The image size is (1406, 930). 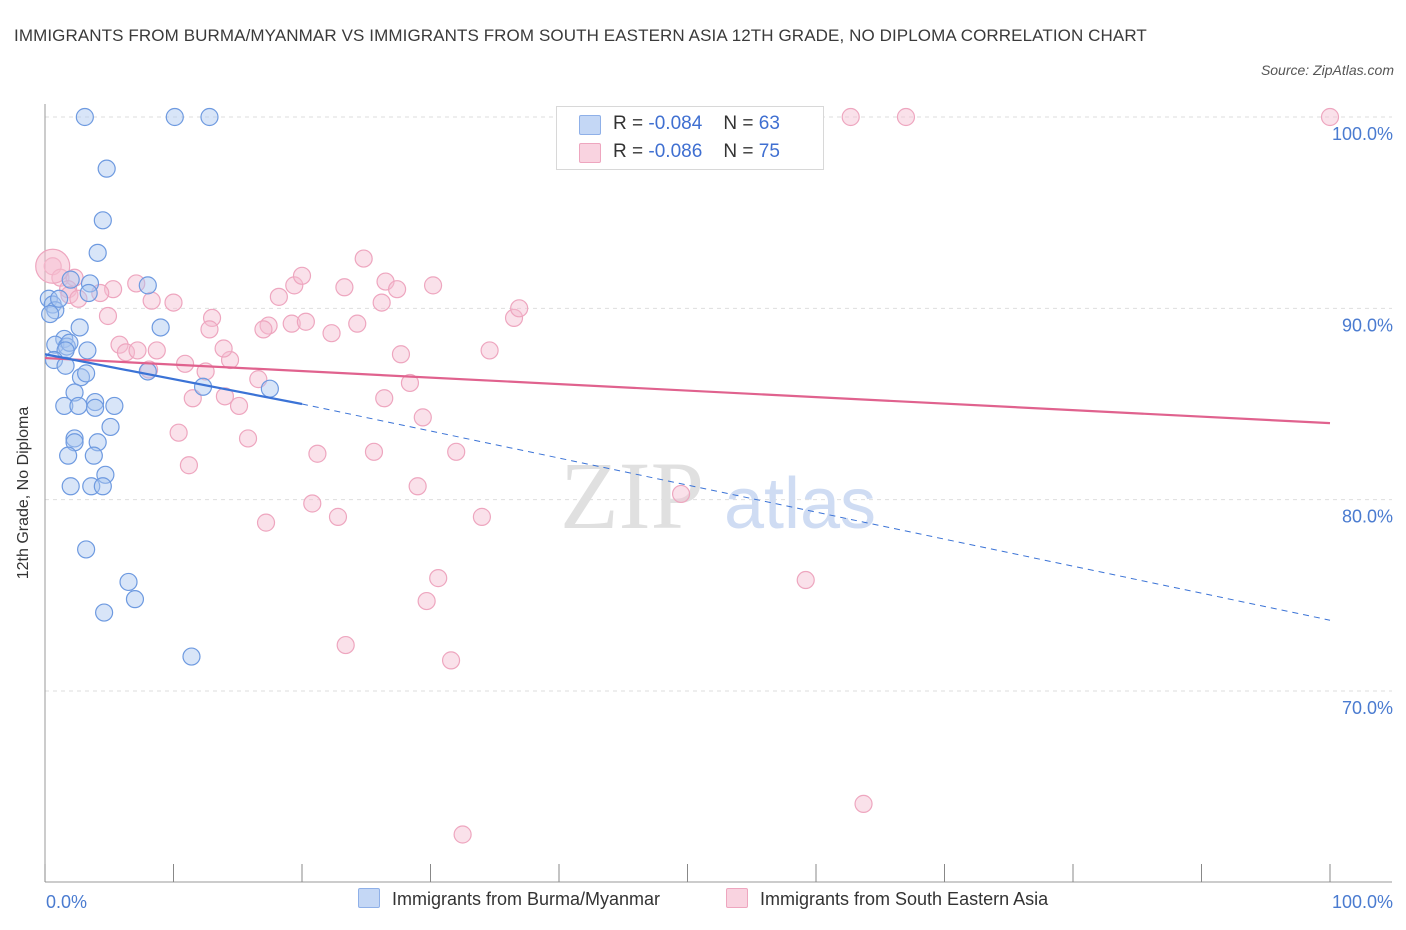 I want to click on legend-stats-pink: R = -0.086 N = 75, so click(x=696, y=151).